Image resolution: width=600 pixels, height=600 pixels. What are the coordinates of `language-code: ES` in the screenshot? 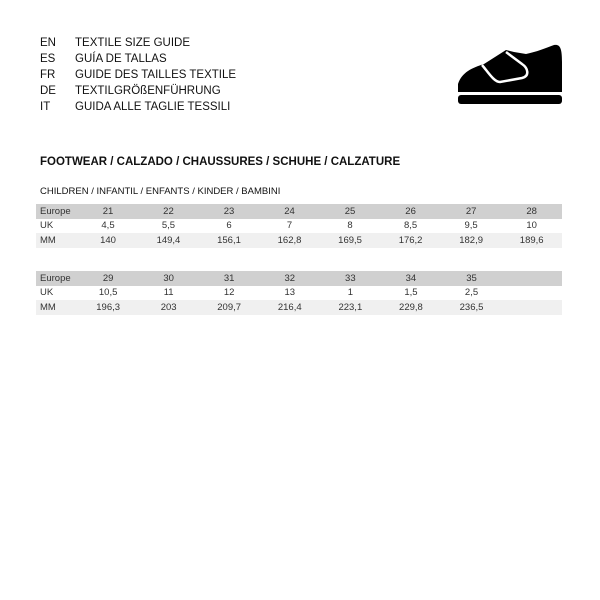 It's located at (48, 59).